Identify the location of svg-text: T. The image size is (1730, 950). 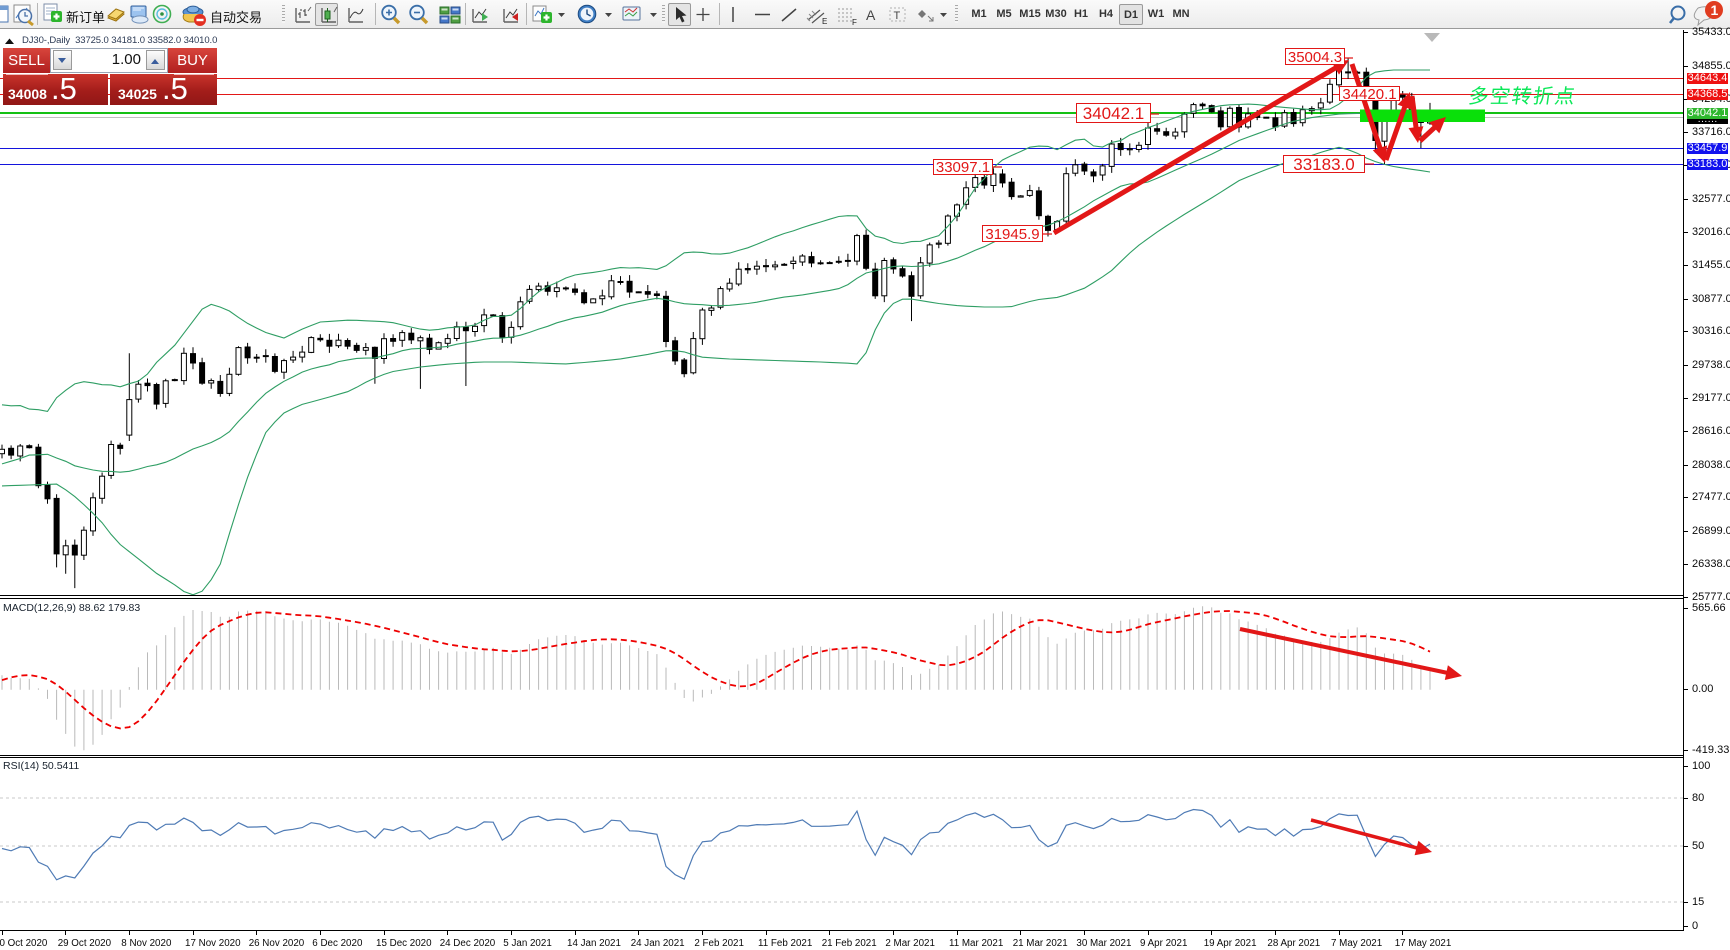
(897, 16).